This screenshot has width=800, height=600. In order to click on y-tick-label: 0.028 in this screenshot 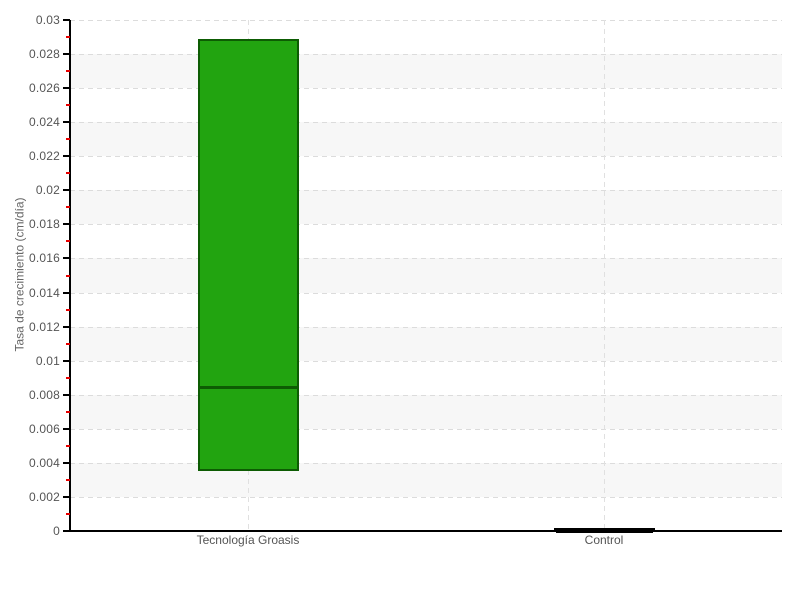, I will do `click(44, 54)`.